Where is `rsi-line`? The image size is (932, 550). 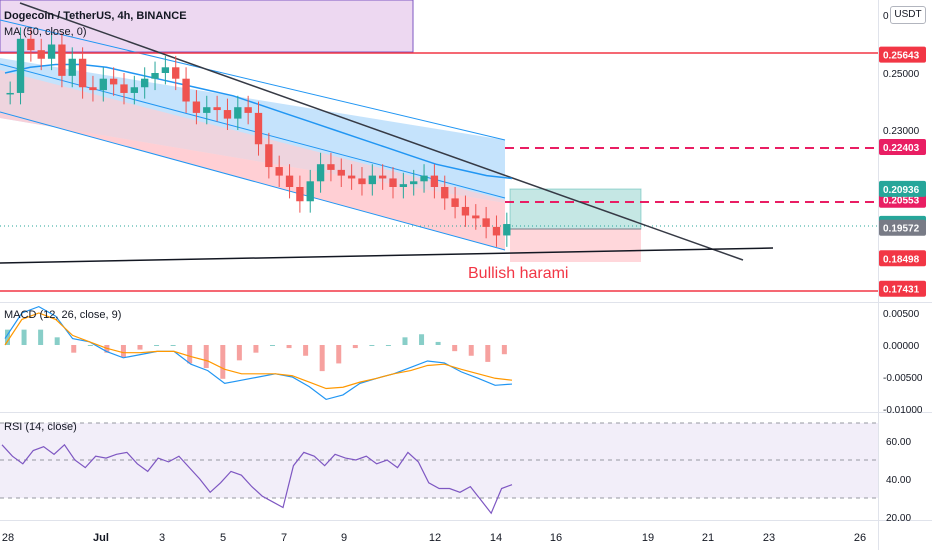
rsi-line is located at coordinates (257, 479).